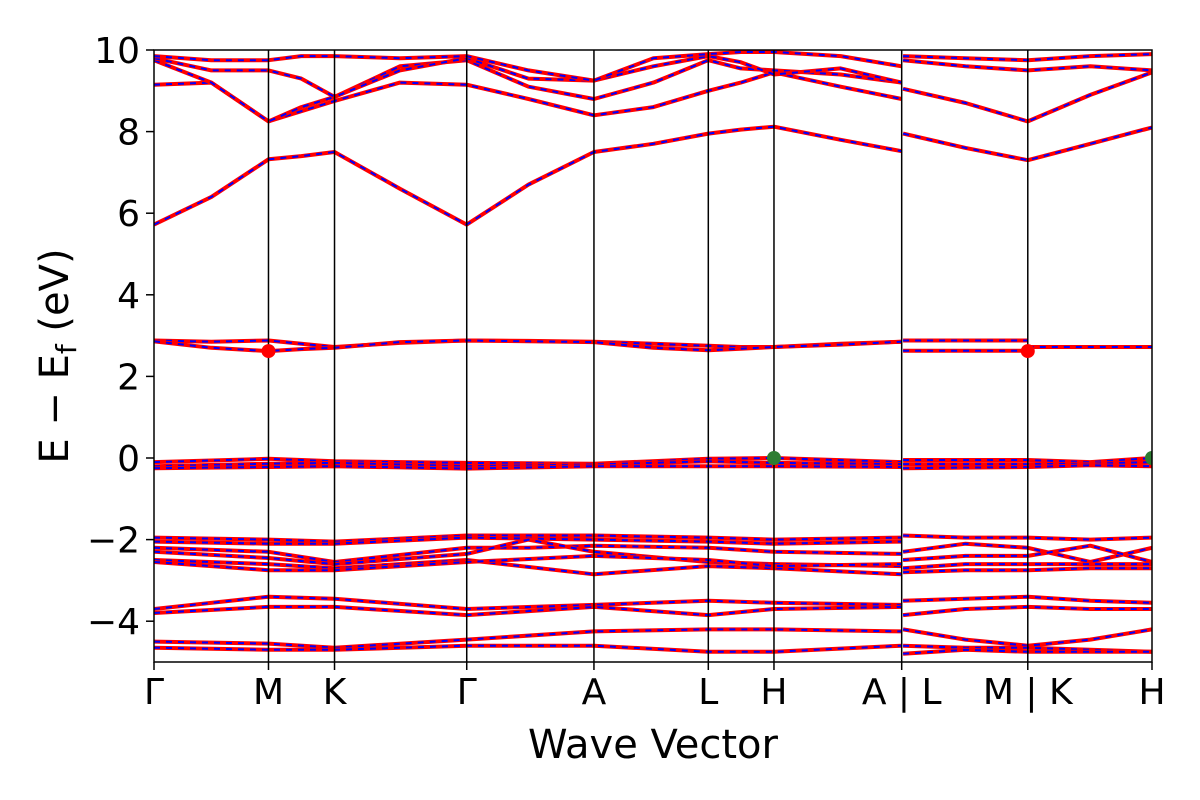 The image size is (1200, 800). I want to click on y-tick-label-7: 10, so click(117, 51).